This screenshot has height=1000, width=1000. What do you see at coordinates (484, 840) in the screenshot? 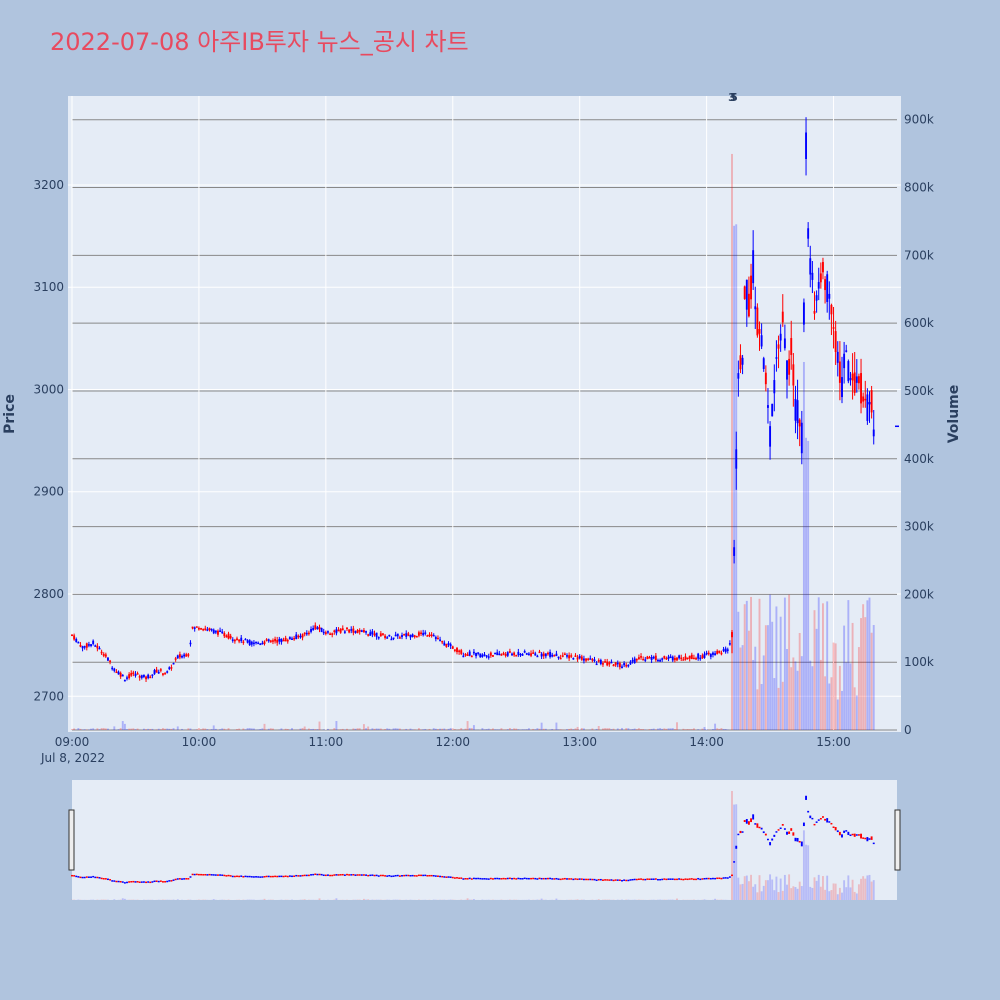
I see `range-slider-background` at bounding box center [484, 840].